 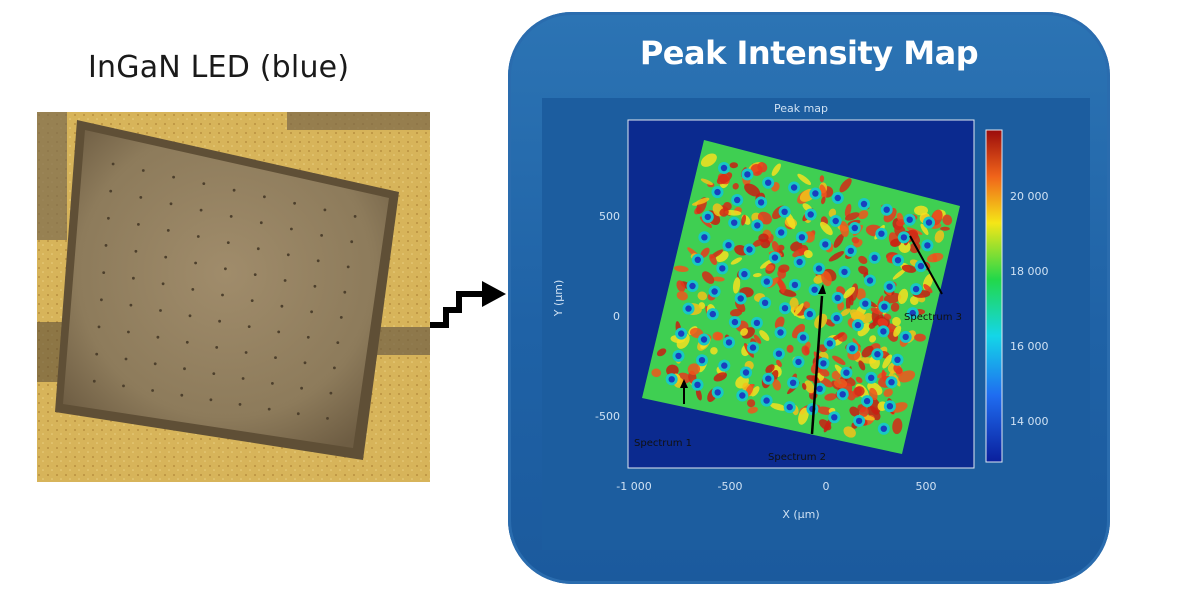 I want to click on colorbar-tick: 16 000, so click(x=1029, y=346).